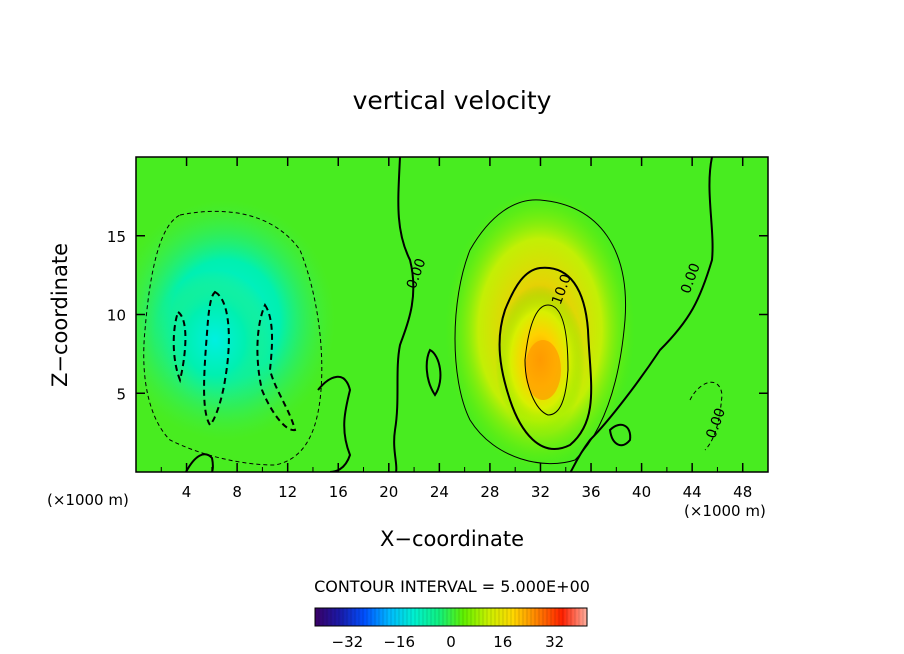  Describe the element at coordinates (237, 492) in the screenshot. I see `x-tick-label: 8` at that location.